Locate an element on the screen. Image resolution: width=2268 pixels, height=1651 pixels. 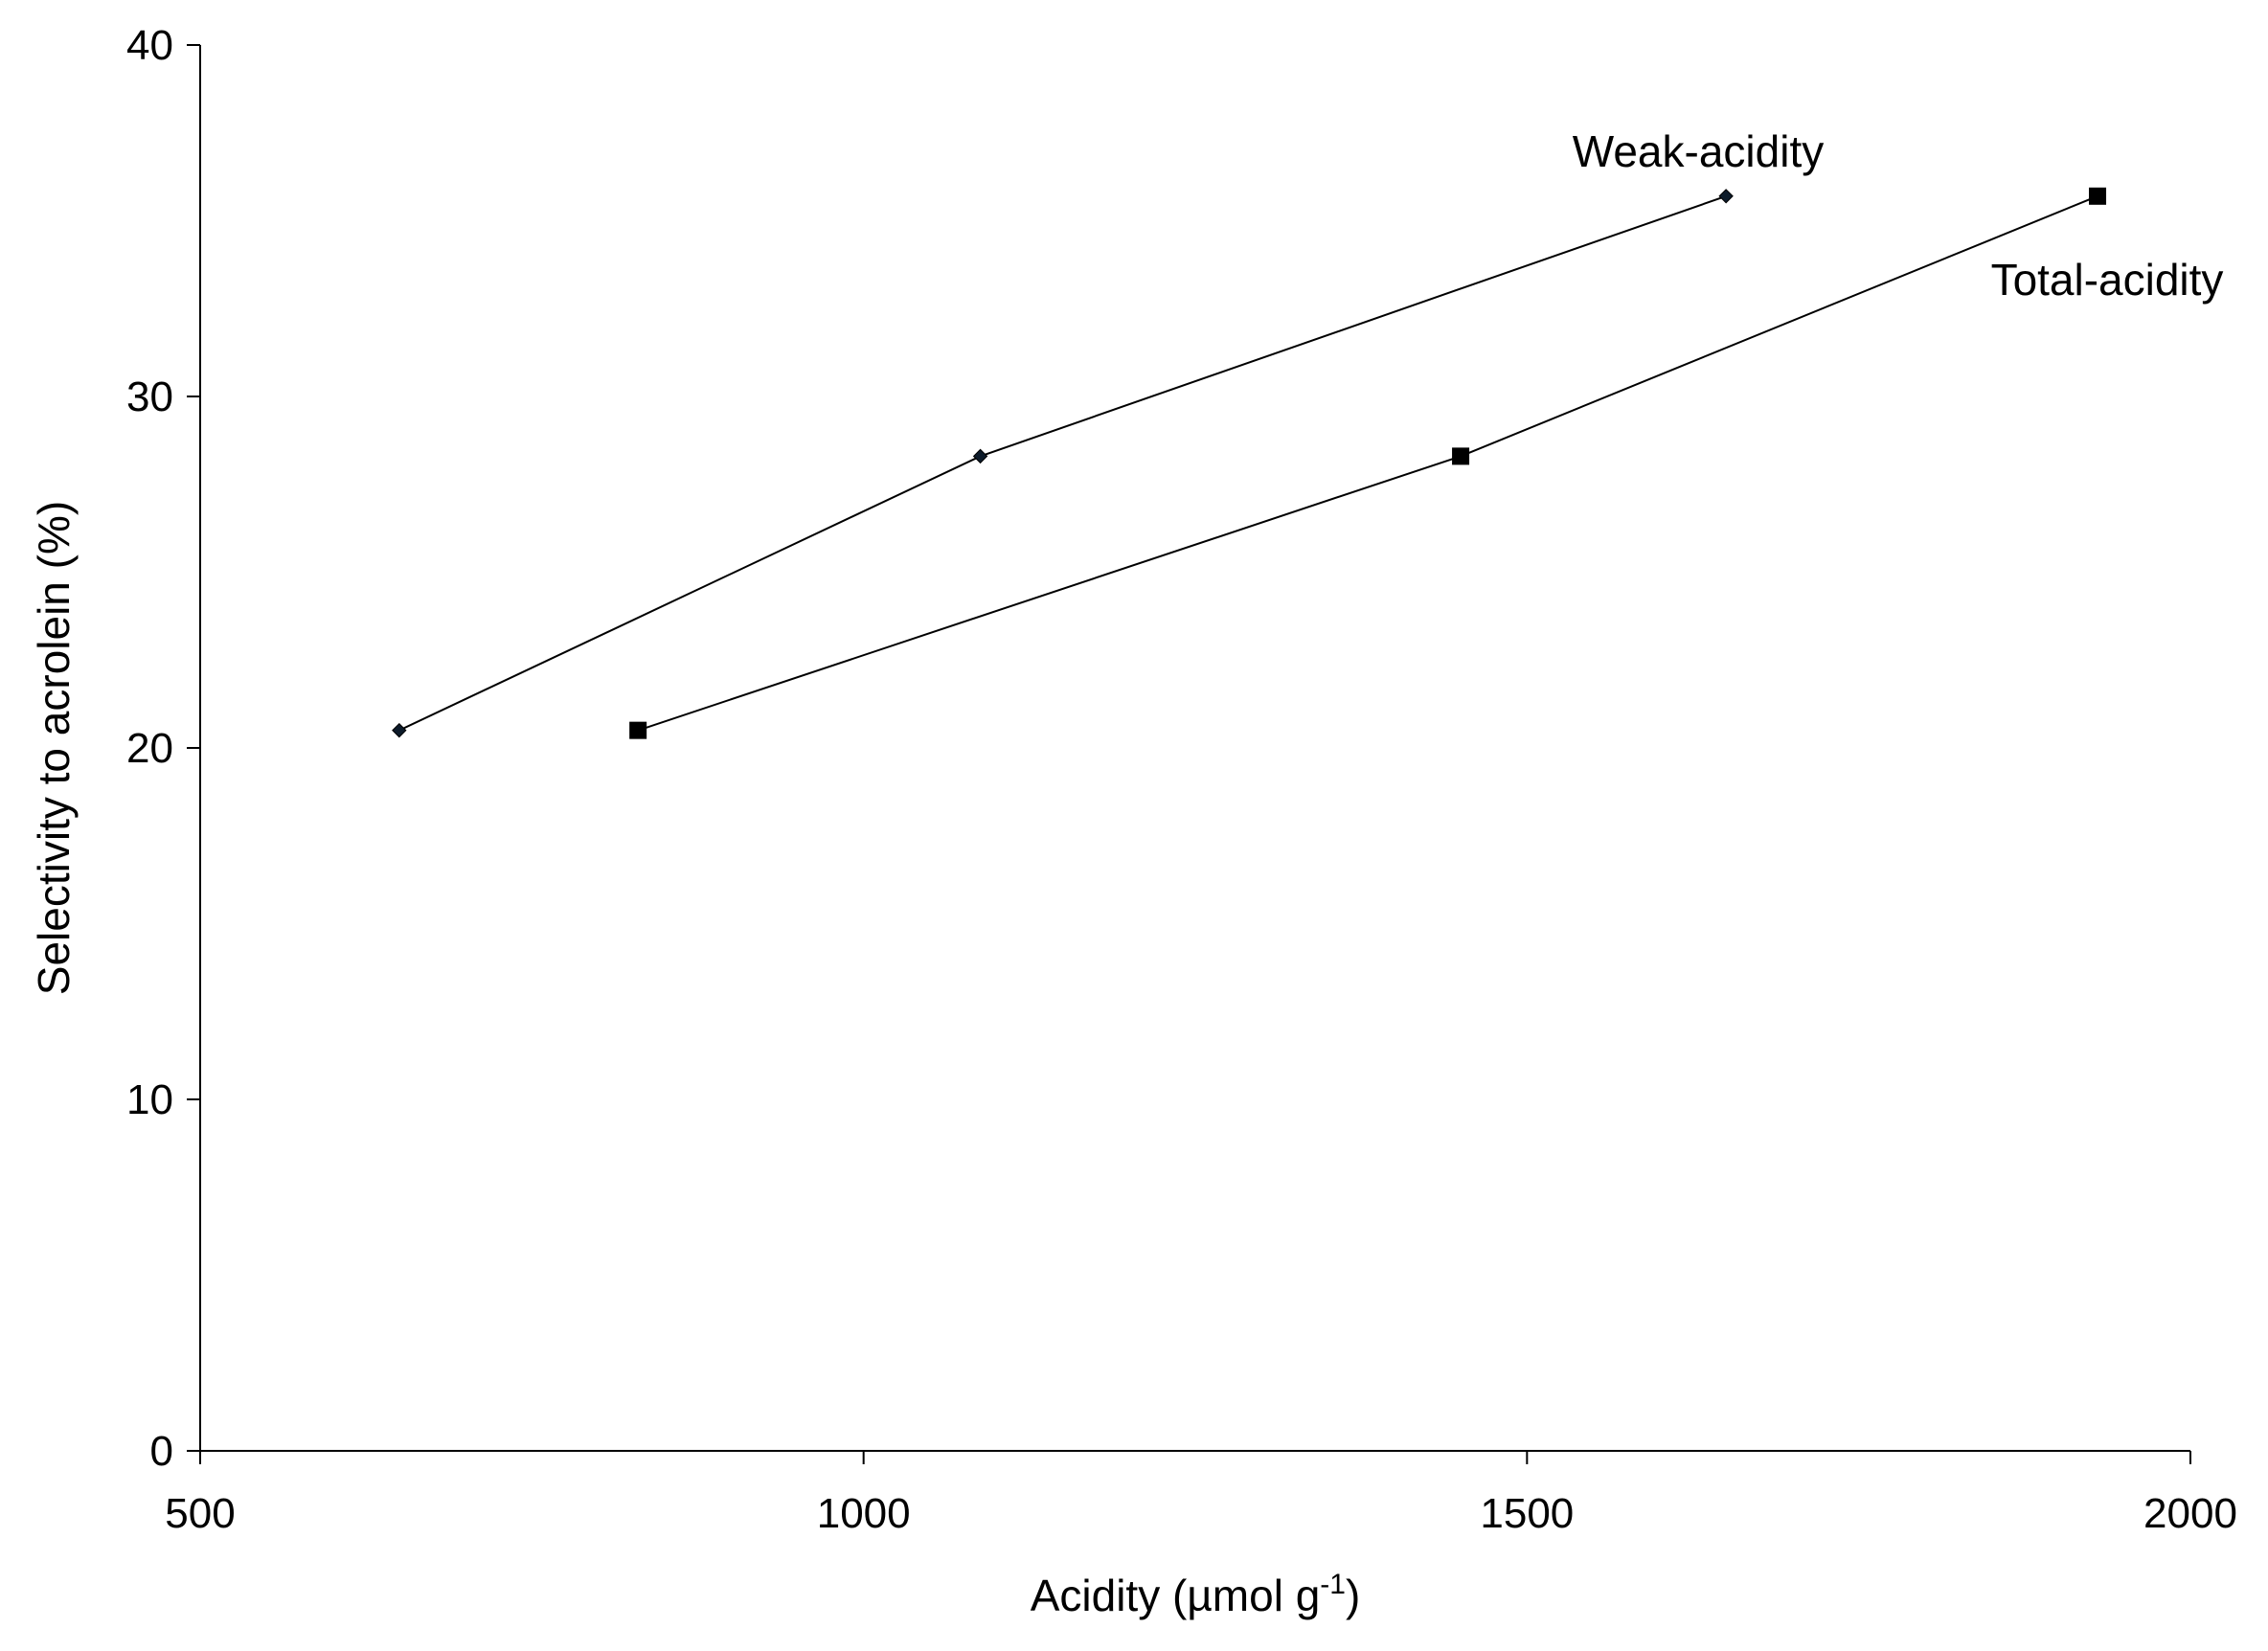
x-tick-label: 1000 is located at coordinates (864, 1513).